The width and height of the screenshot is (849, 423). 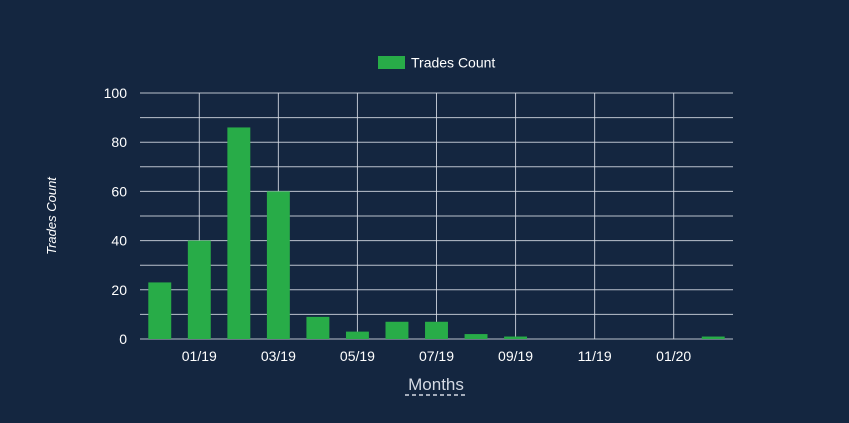 What do you see at coordinates (595, 356) in the screenshot?
I see `x-tick-label: 11/19` at bounding box center [595, 356].